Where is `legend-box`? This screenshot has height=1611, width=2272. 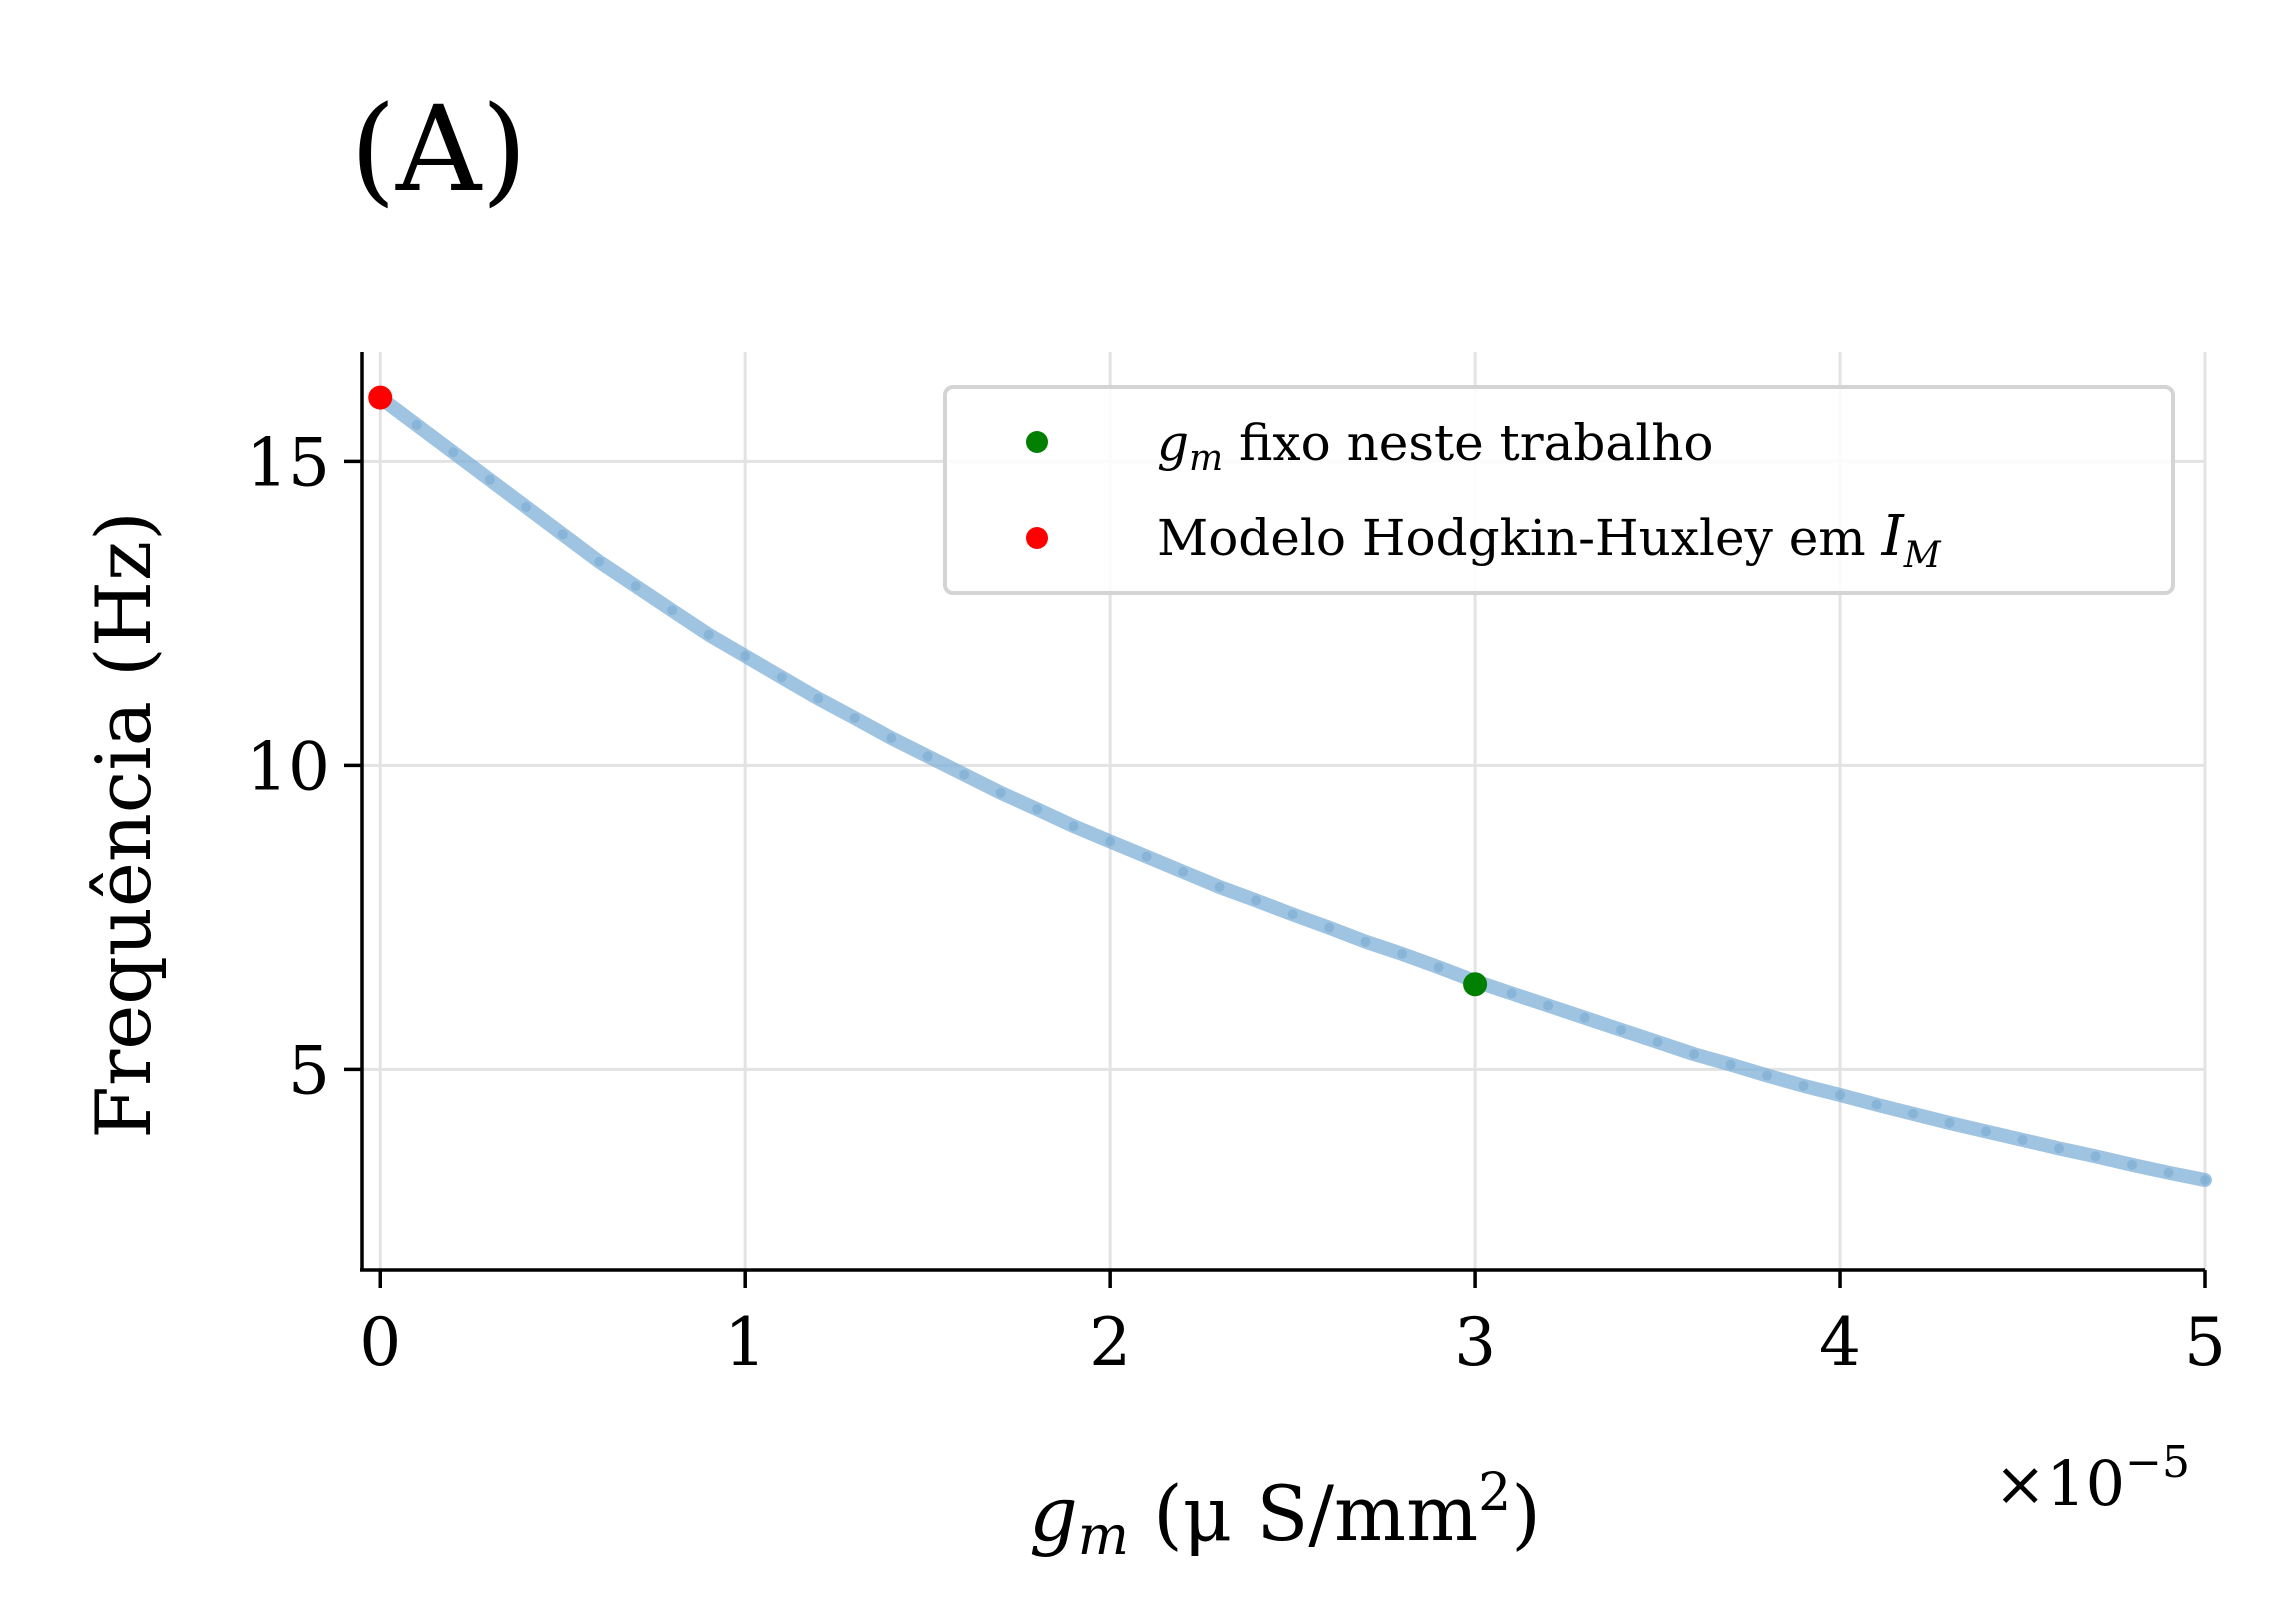 legend-box is located at coordinates (1559, 490).